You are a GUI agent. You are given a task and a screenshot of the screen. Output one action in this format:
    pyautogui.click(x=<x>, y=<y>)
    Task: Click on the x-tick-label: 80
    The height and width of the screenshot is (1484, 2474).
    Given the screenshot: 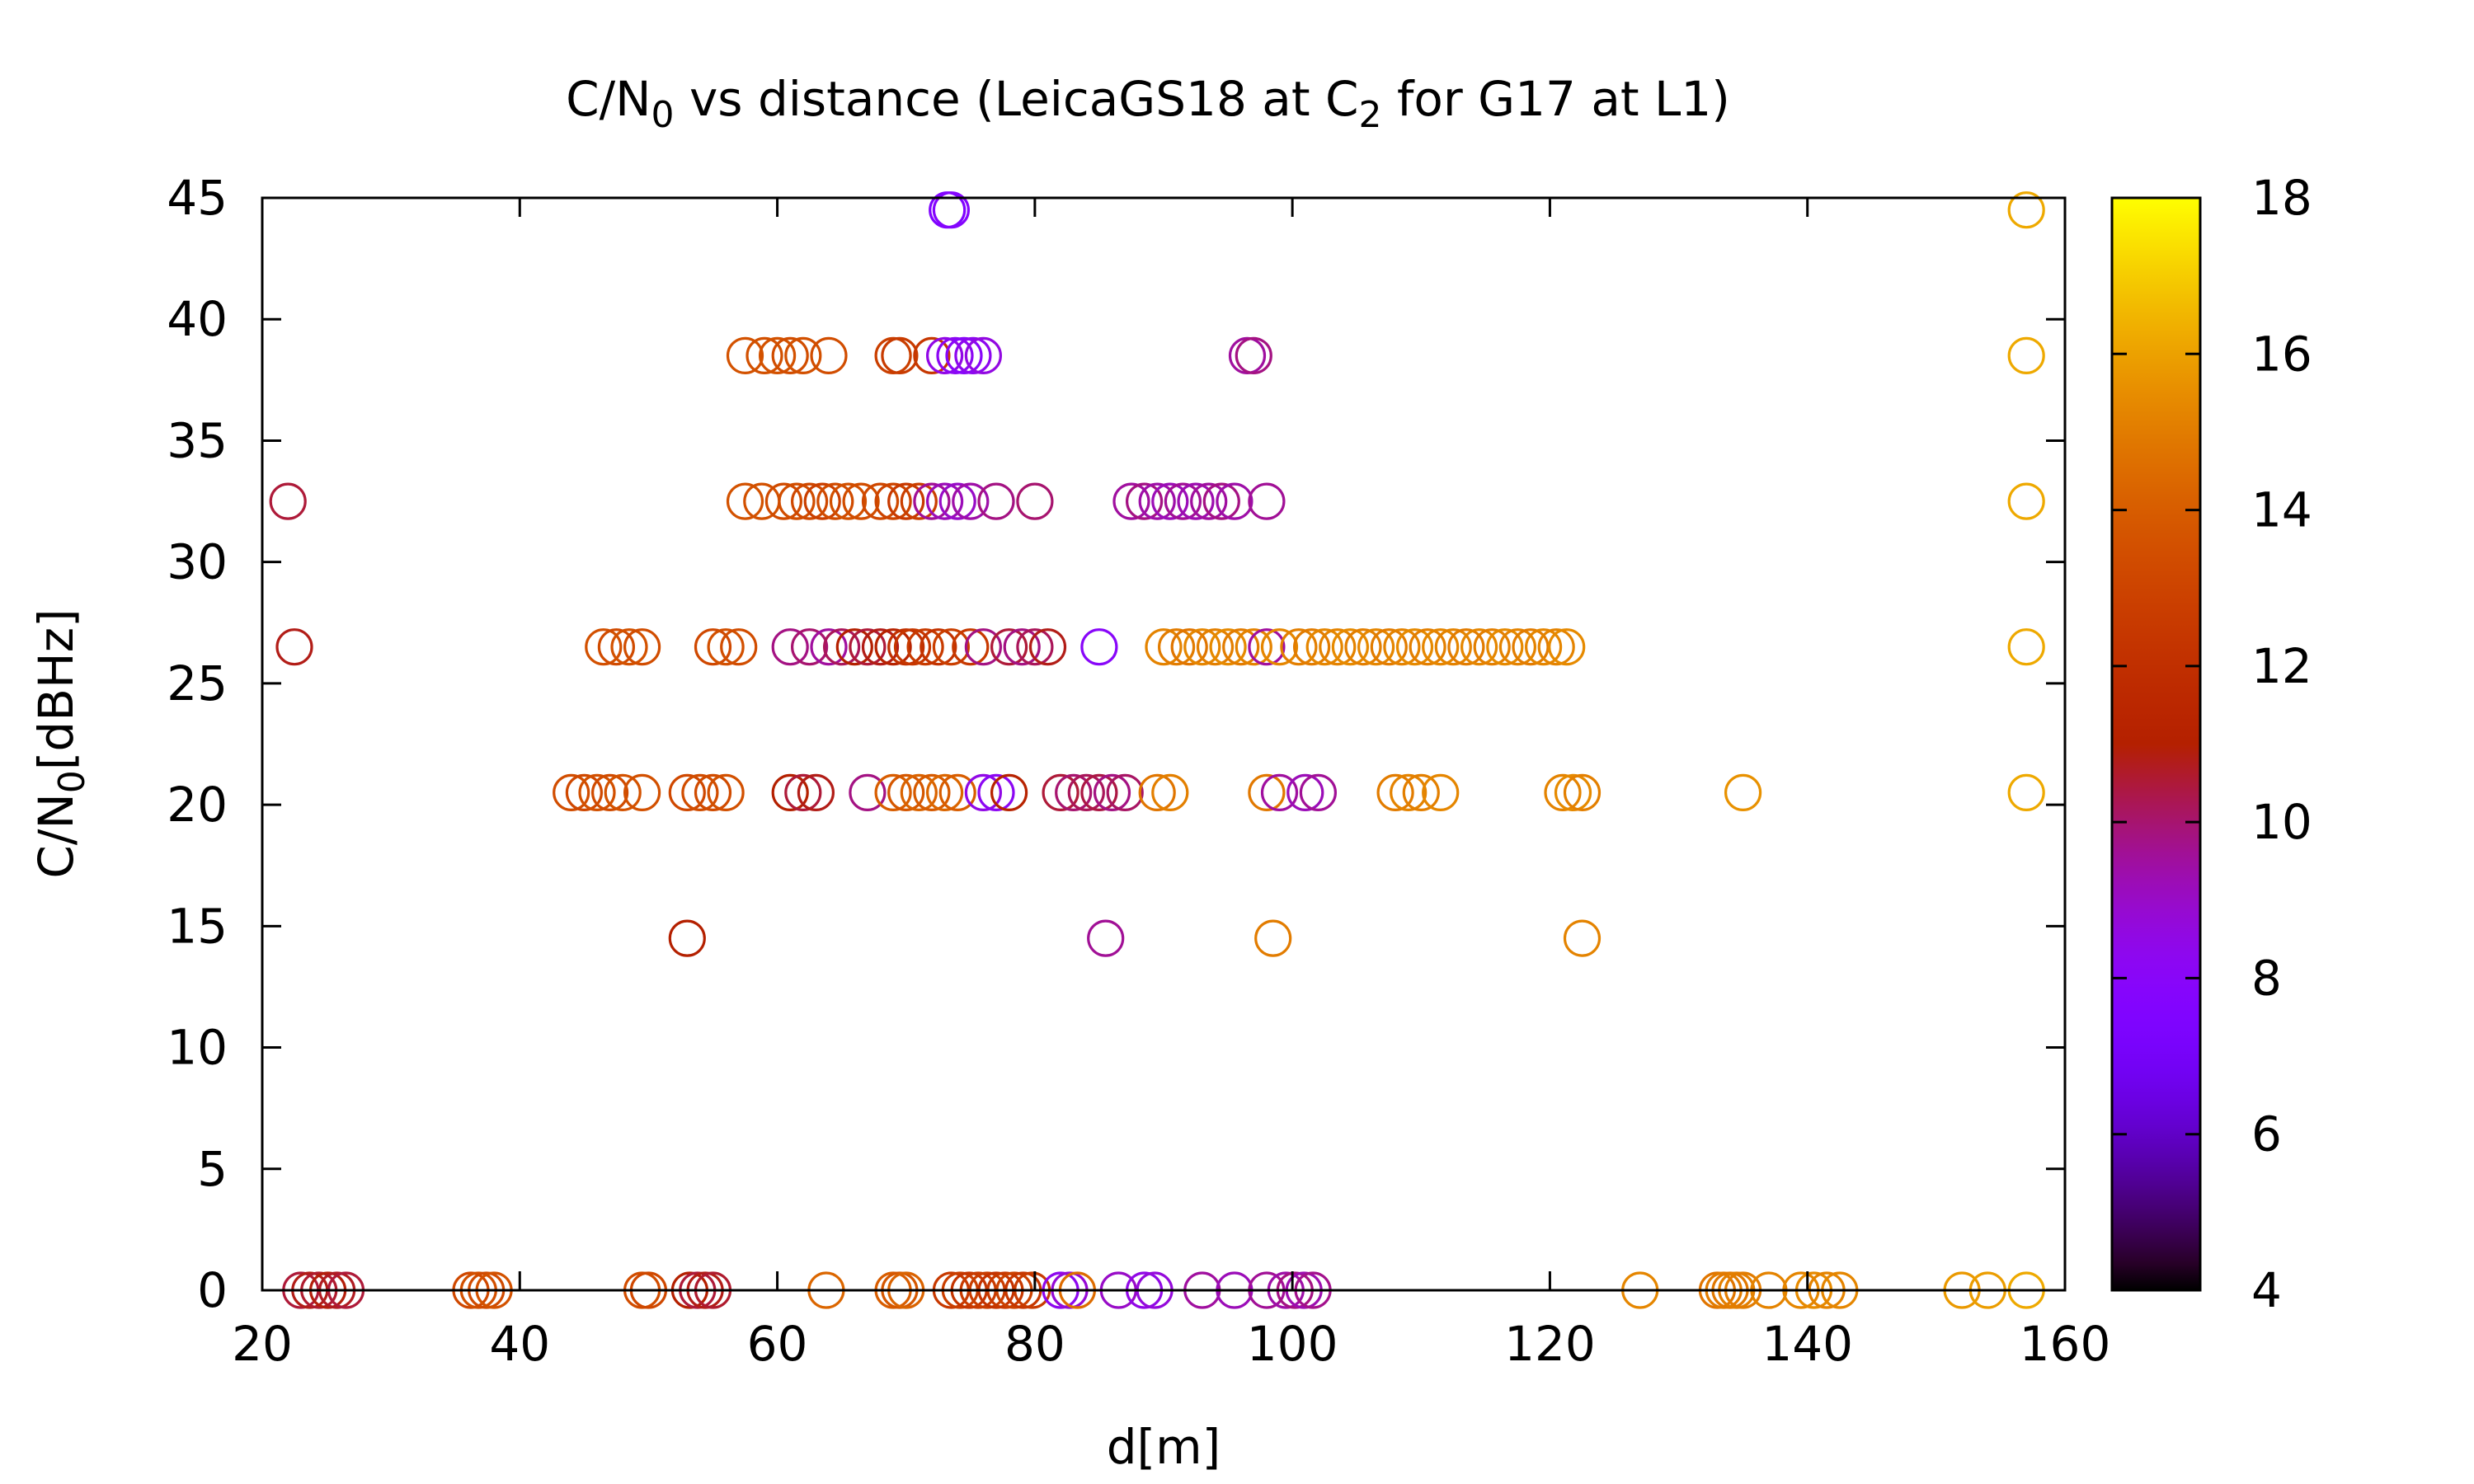 What is the action you would take?
    pyautogui.click(x=1034, y=1344)
    